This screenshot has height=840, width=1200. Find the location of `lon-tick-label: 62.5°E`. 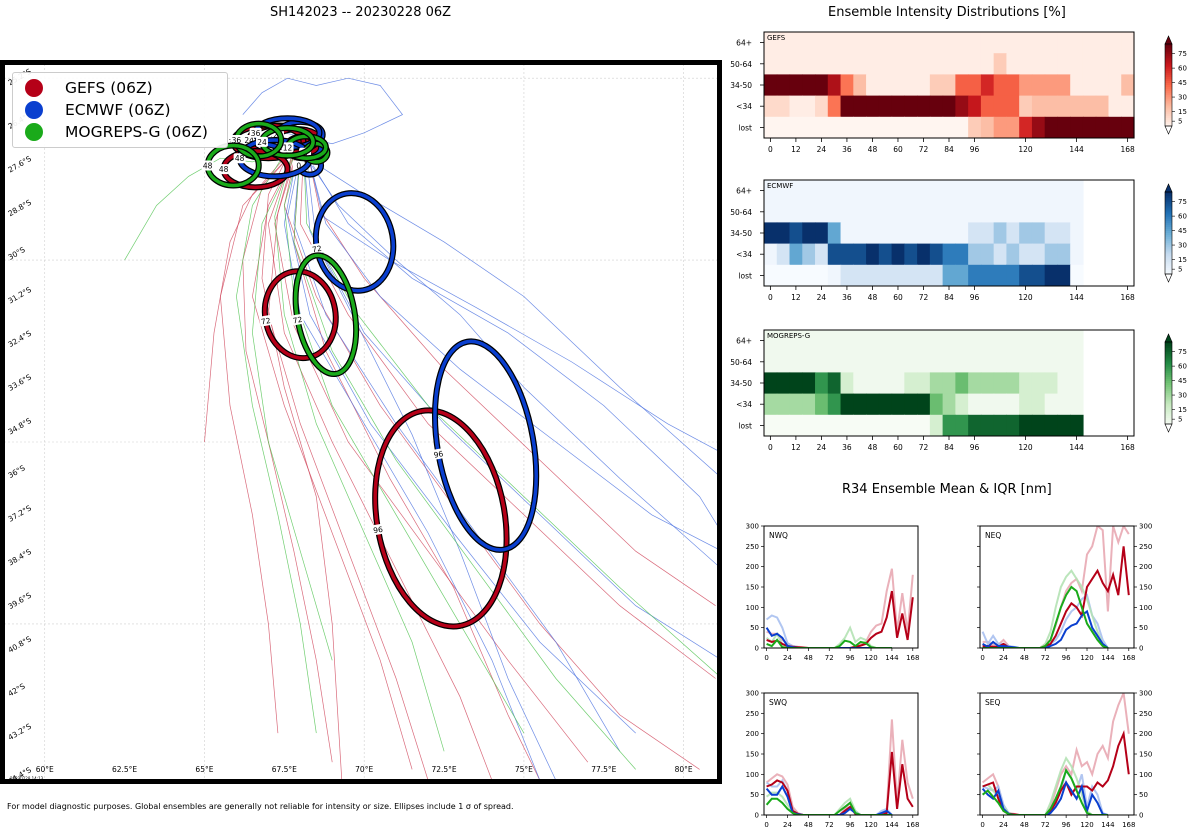

lon-tick-label: 62.5°E is located at coordinates (124, 769).